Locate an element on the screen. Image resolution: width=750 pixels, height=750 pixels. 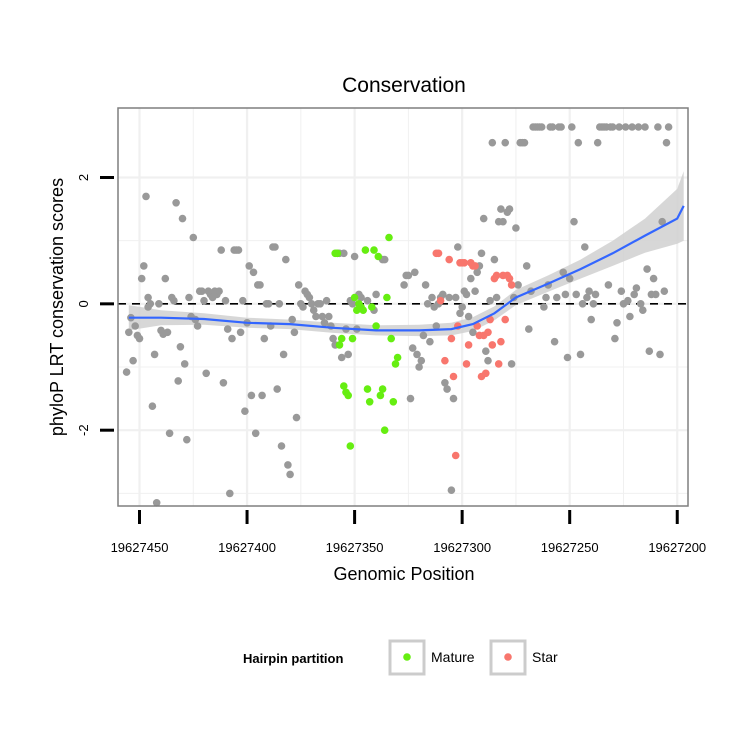
smooth-line-layer is located at coordinates (406, 268).